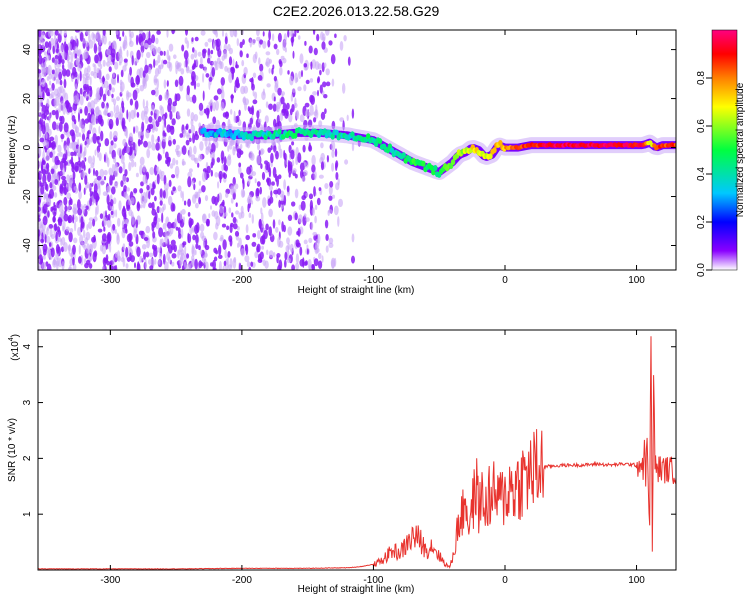 The width and height of the screenshot is (750, 600). What do you see at coordinates (27, 147) in the screenshot?
I see `spectrogram-y-tick-label: 0` at bounding box center [27, 147].